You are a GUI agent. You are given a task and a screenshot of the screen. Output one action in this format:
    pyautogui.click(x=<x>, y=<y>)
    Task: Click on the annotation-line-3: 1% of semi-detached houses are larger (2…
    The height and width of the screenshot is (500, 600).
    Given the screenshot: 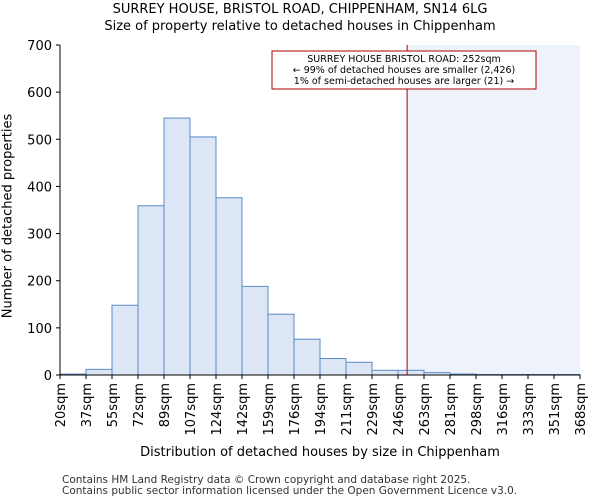 What is the action you would take?
    pyautogui.click(x=404, y=81)
    